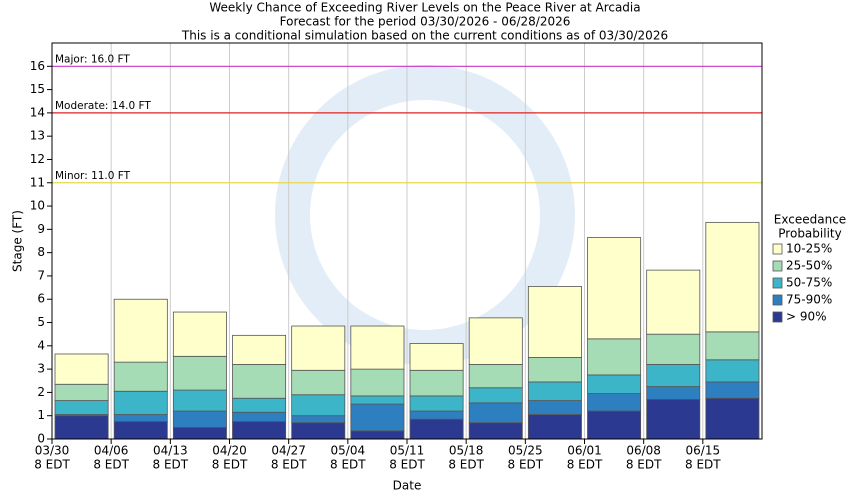  Describe the element at coordinates (703, 451) in the screenshot. I see `x-tick-label: 06/15` at that location.